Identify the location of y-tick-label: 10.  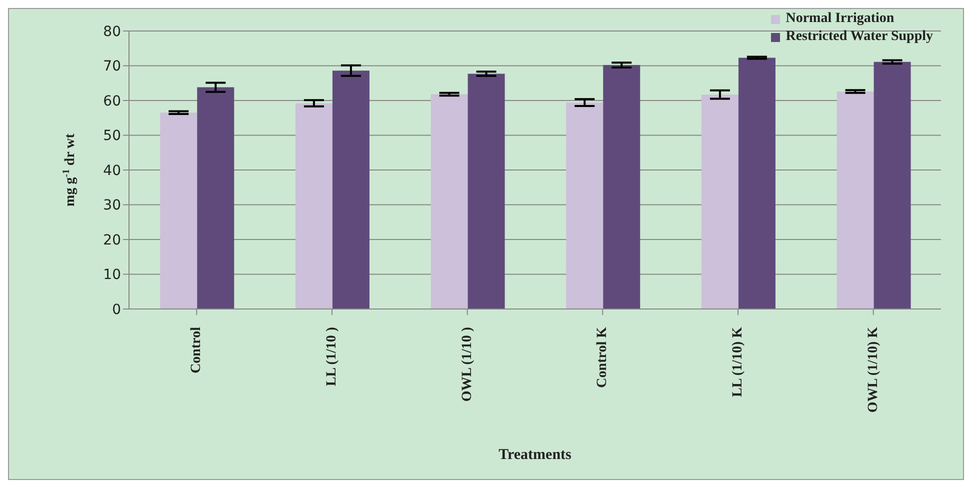
(112, 275).